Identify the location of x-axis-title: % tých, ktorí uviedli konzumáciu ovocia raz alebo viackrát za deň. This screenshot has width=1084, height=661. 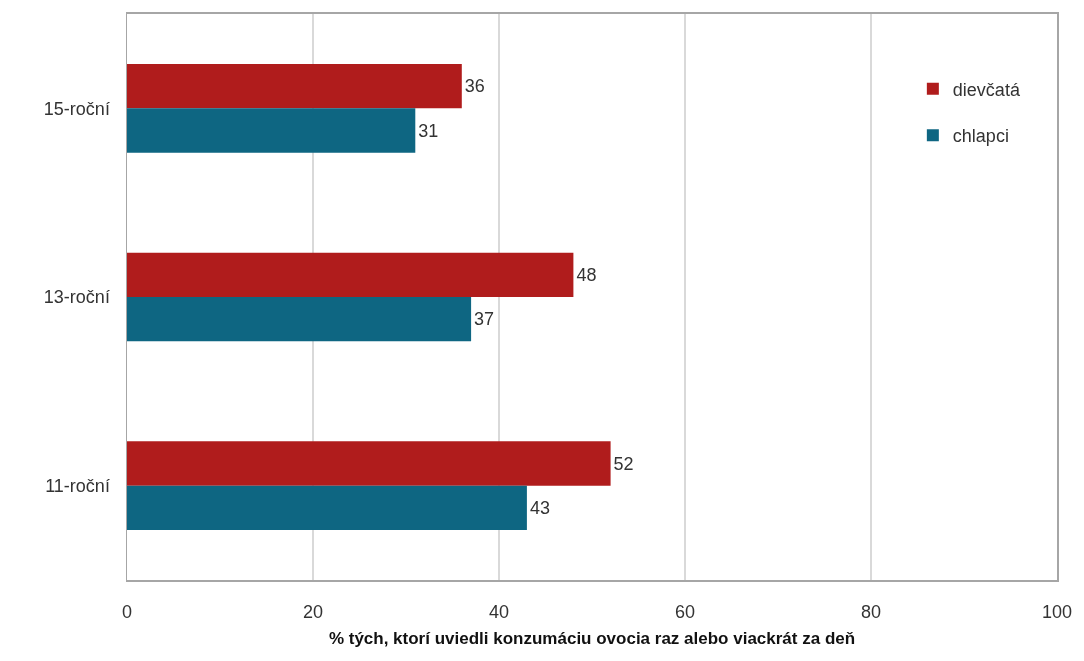
(592, 639).